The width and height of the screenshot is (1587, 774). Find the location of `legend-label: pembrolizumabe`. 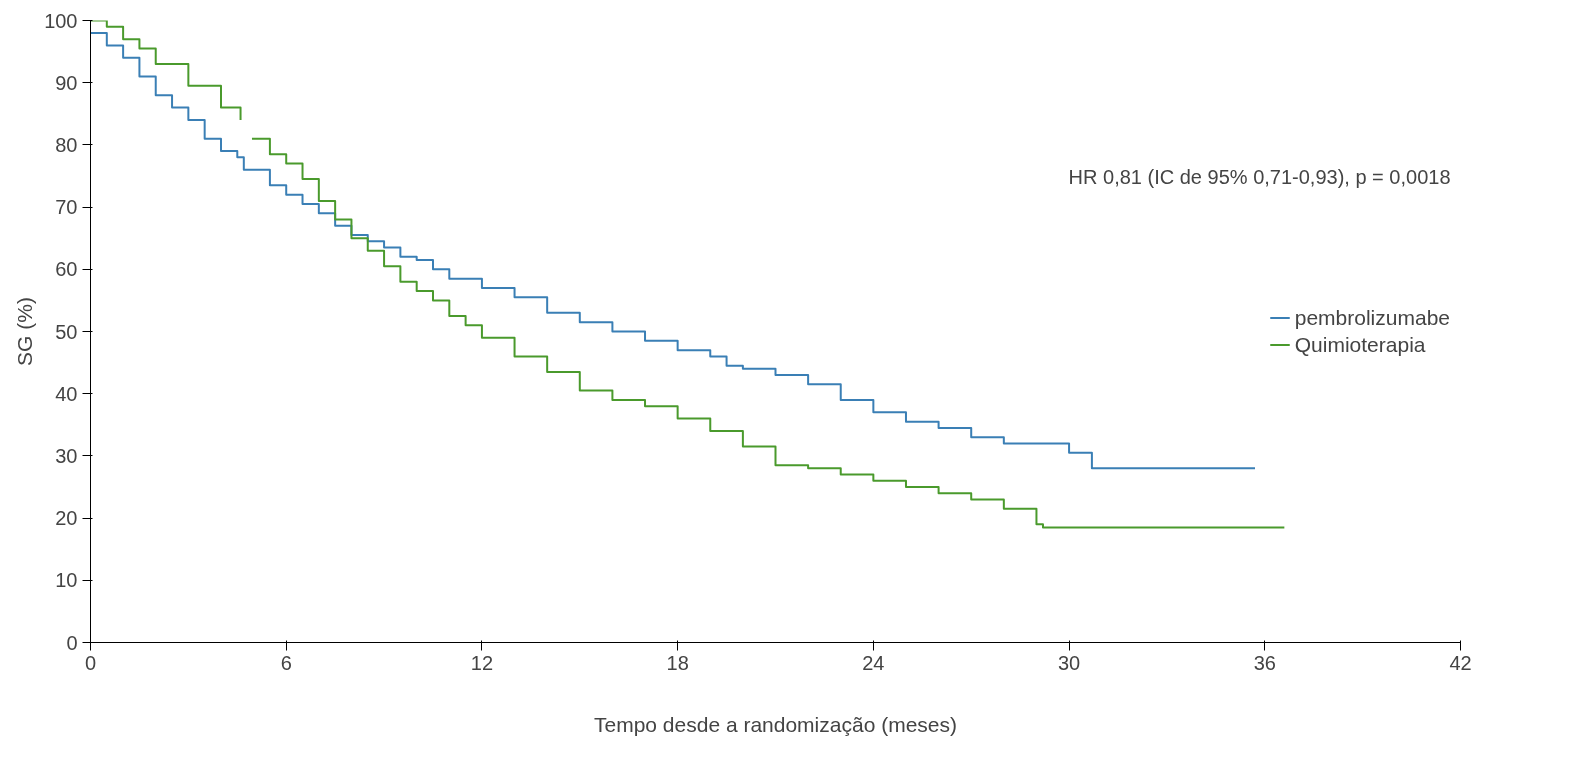

legend-label: pembrolizumabe is located at coordinates (1372, 317).